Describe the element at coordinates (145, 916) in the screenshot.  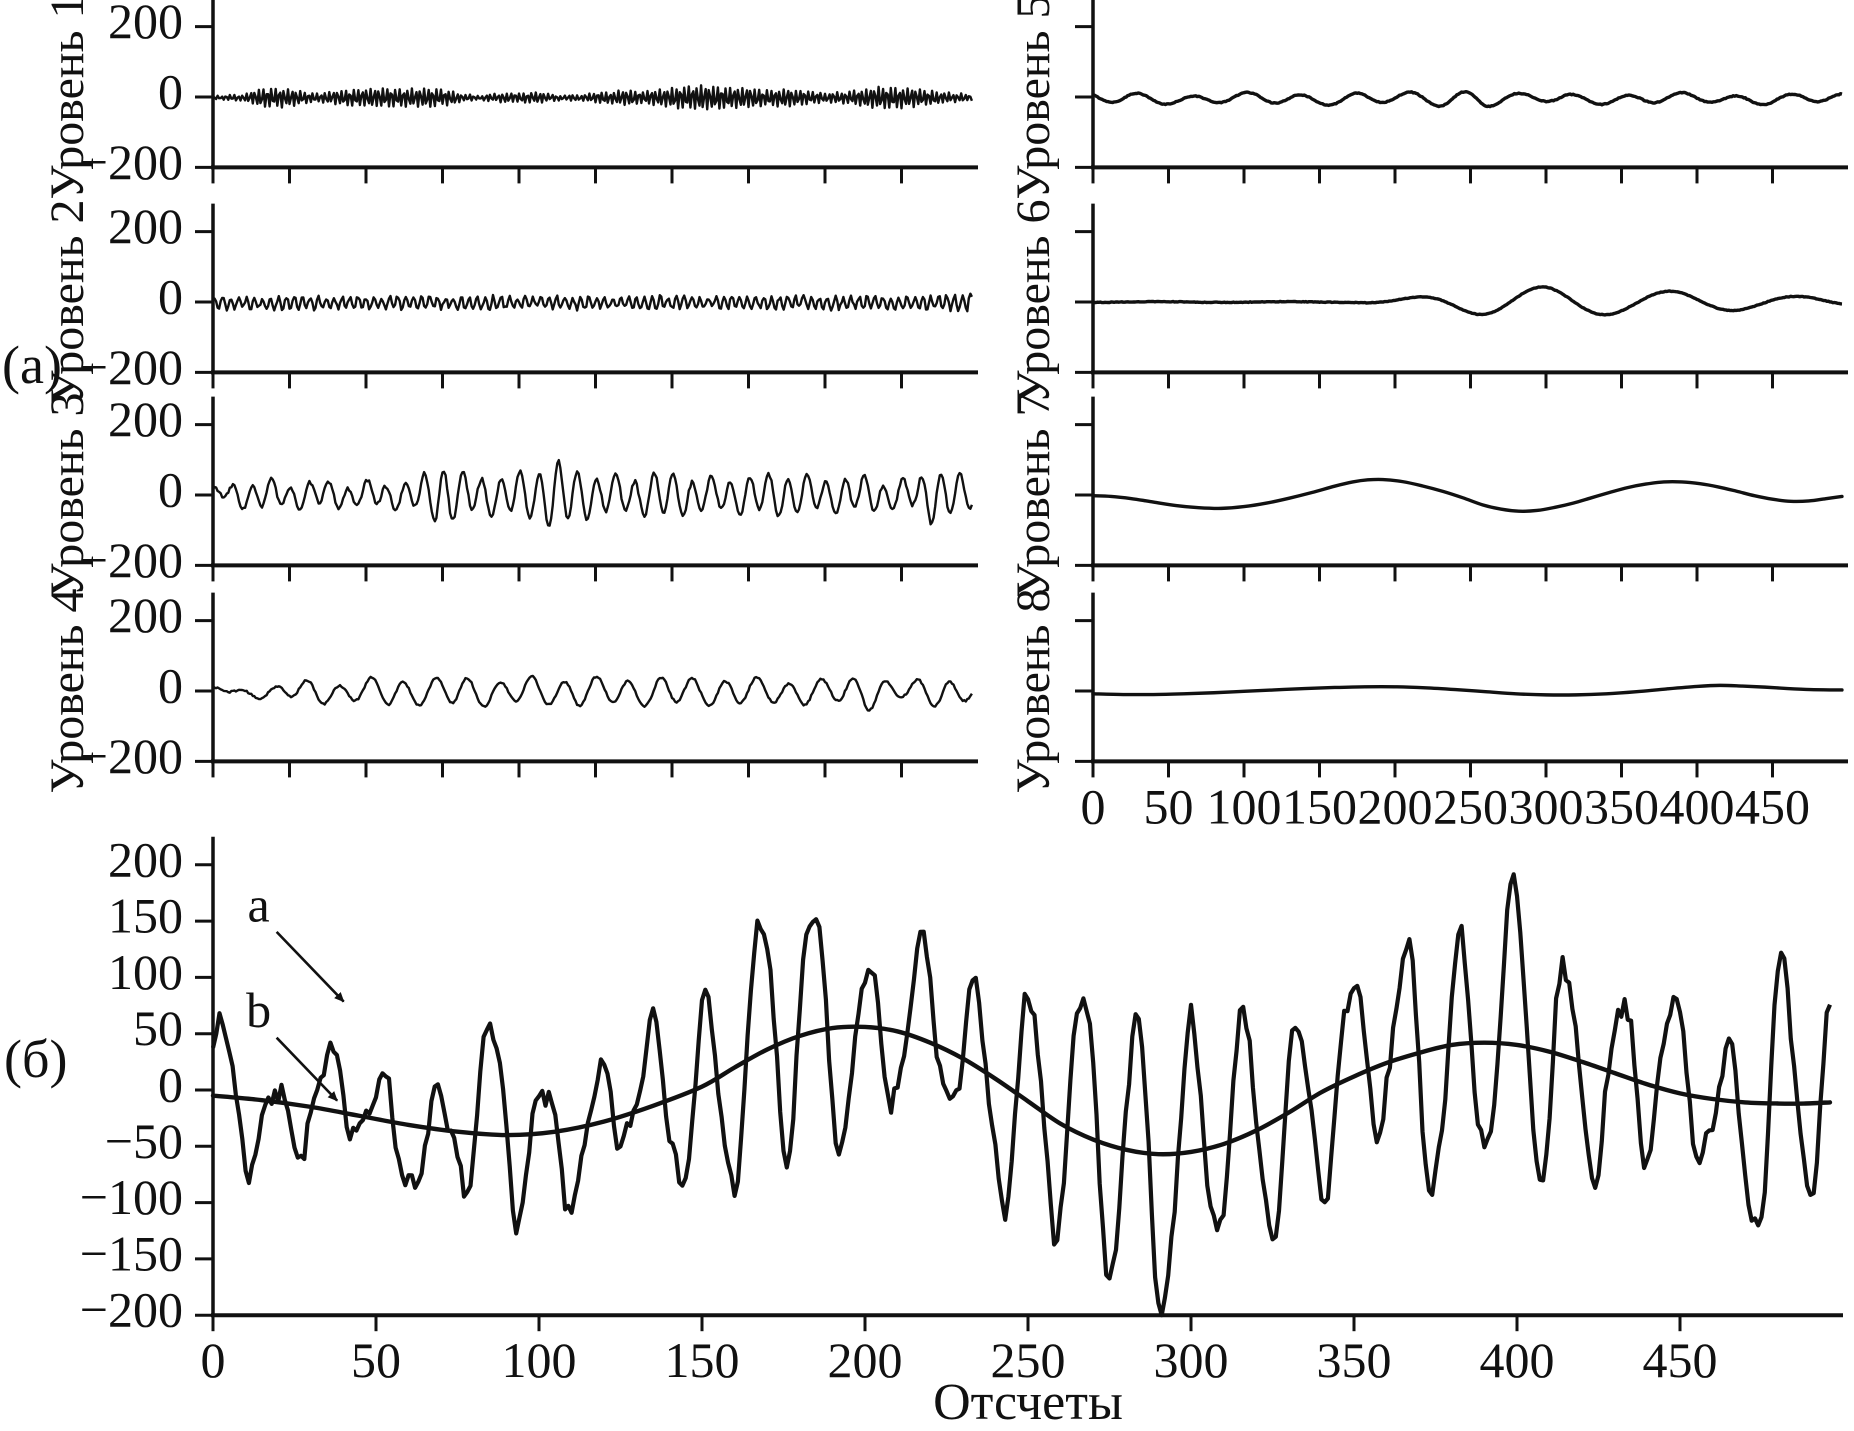
I see `y-tick-label: 150` at that location.